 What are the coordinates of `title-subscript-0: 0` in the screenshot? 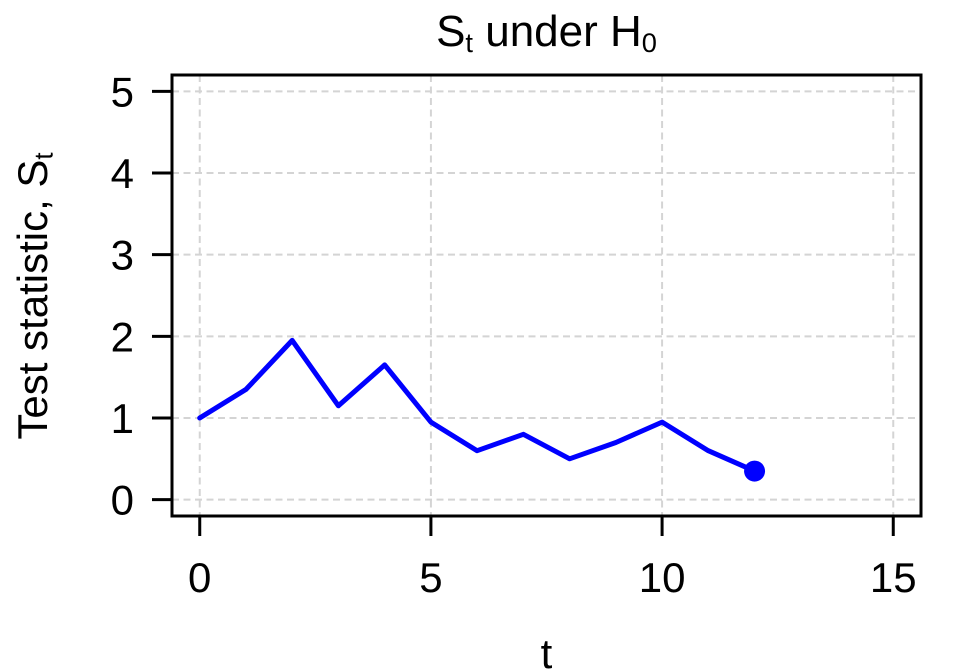 It's located at (649, 42).